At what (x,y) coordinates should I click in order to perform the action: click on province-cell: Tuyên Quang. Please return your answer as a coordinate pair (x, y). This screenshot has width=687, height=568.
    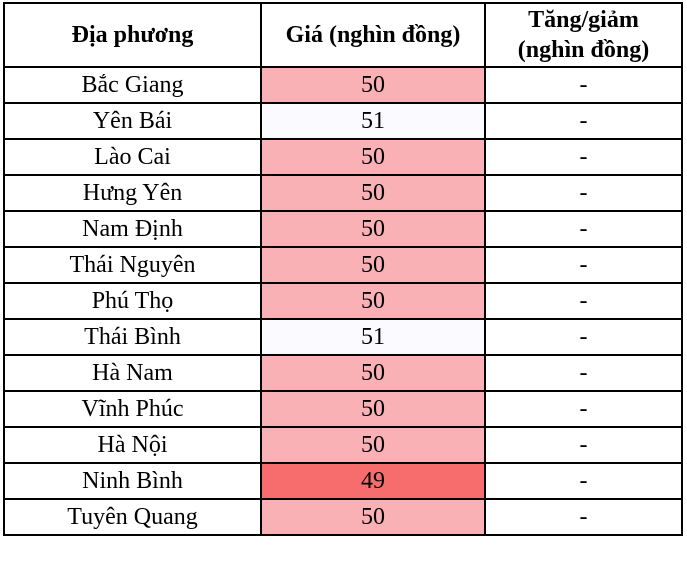
    Looking at the image, I should click on (132, 517).